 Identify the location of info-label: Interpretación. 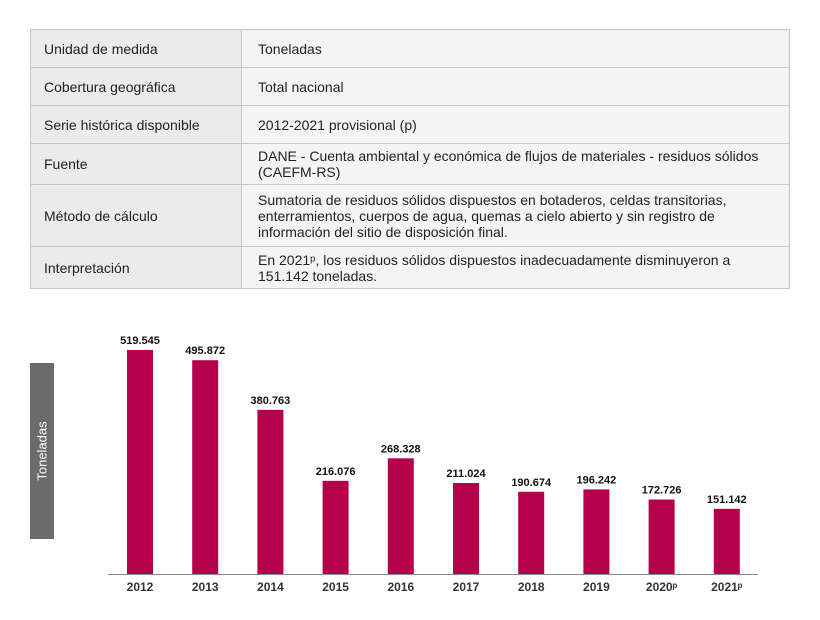
(136, 267).